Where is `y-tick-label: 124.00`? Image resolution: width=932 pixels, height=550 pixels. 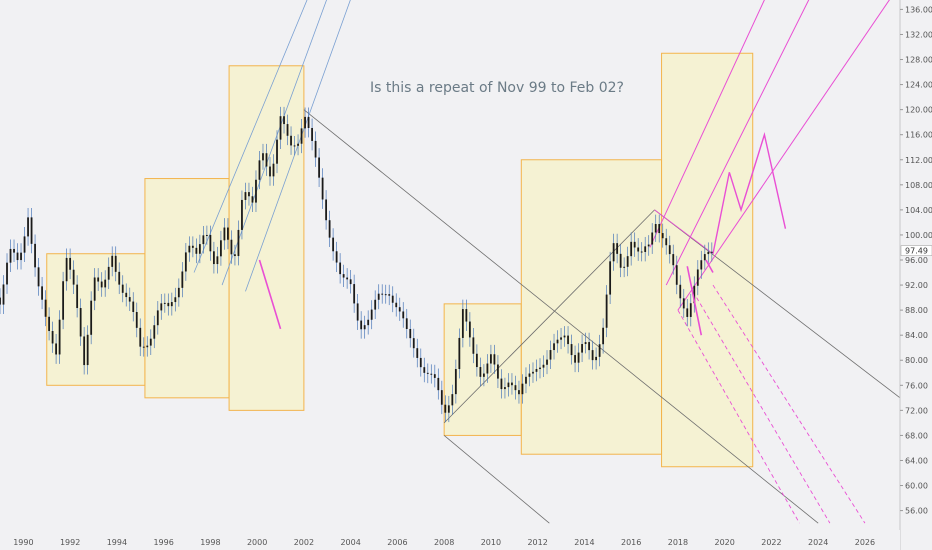
y-tick-label: 124.00 is located at coordinates (918, 85).